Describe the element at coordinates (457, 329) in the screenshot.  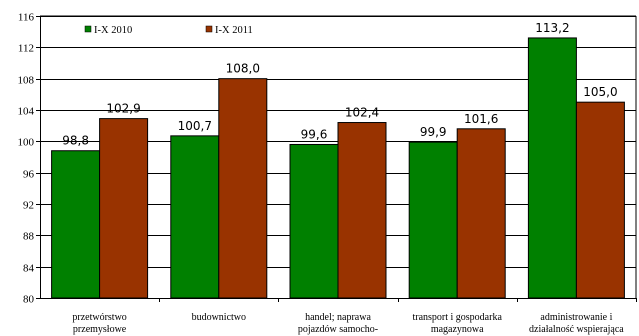
I see `category-label: magazynowa` at that location.